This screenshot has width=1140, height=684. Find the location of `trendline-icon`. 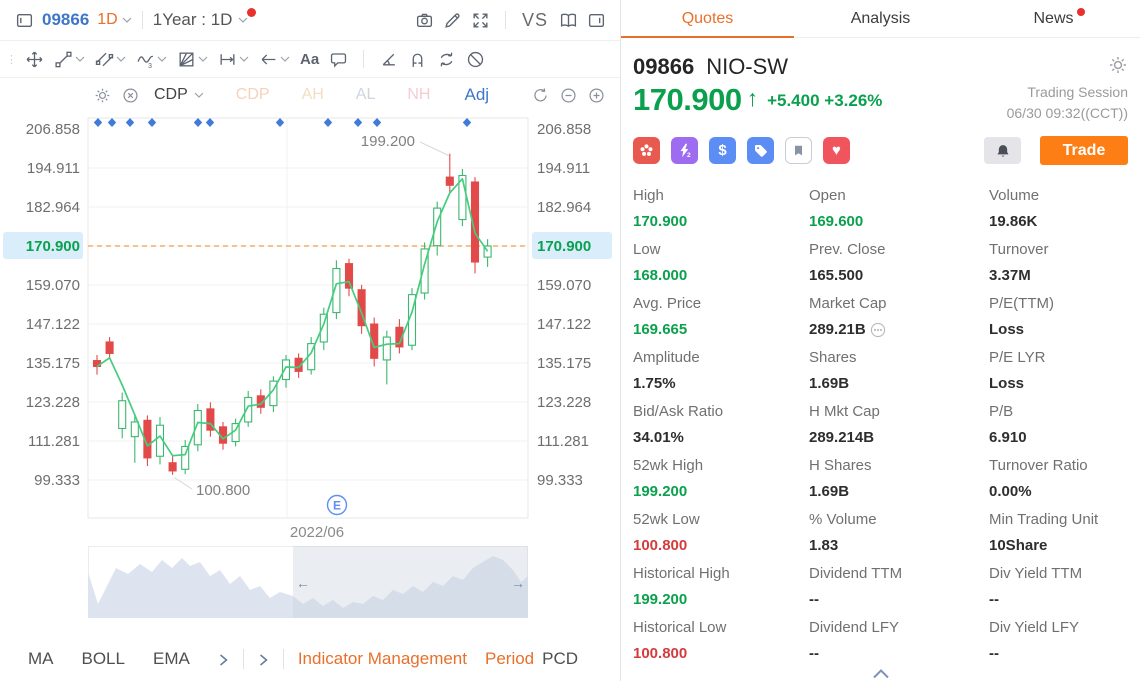

trendline-icon is located at coordinates (63, 59).